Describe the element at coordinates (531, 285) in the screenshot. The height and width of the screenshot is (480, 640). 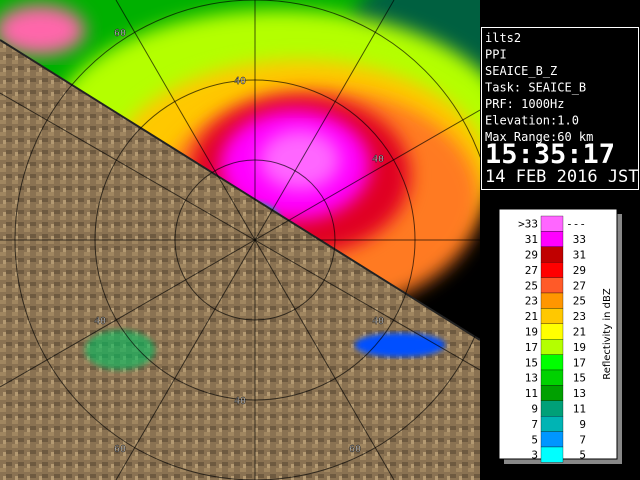
I see `legend-low: 25` at that location.